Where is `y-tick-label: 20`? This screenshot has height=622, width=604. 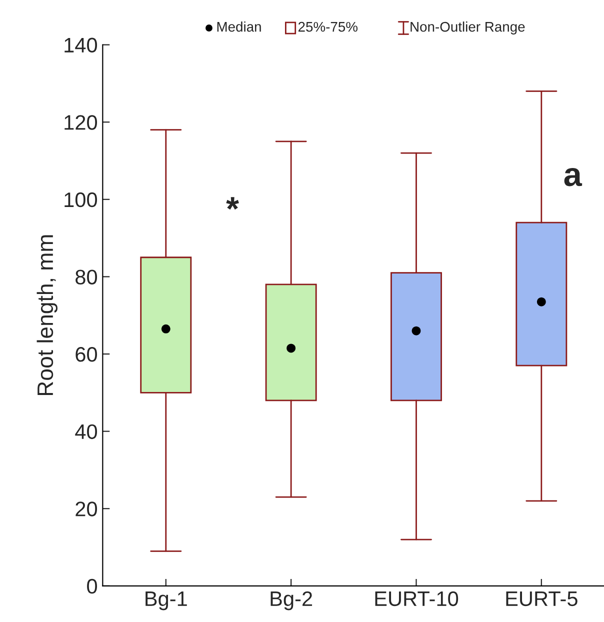
y-tick-label: 20 is located at coordinates (87, 509).